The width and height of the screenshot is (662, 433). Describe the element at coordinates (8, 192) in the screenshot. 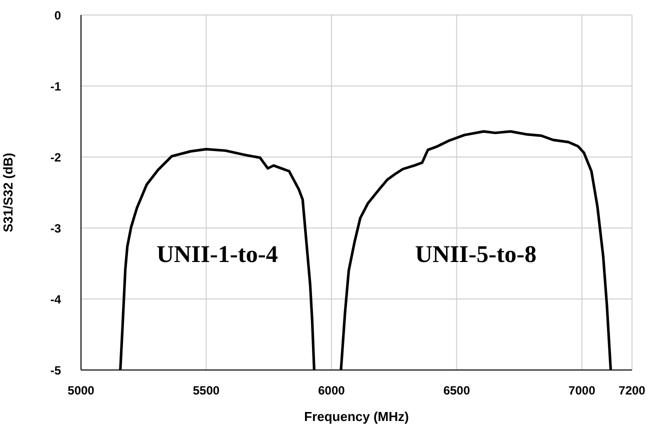

I see `y-axis-title: S31/S32 (dB)` at that location.